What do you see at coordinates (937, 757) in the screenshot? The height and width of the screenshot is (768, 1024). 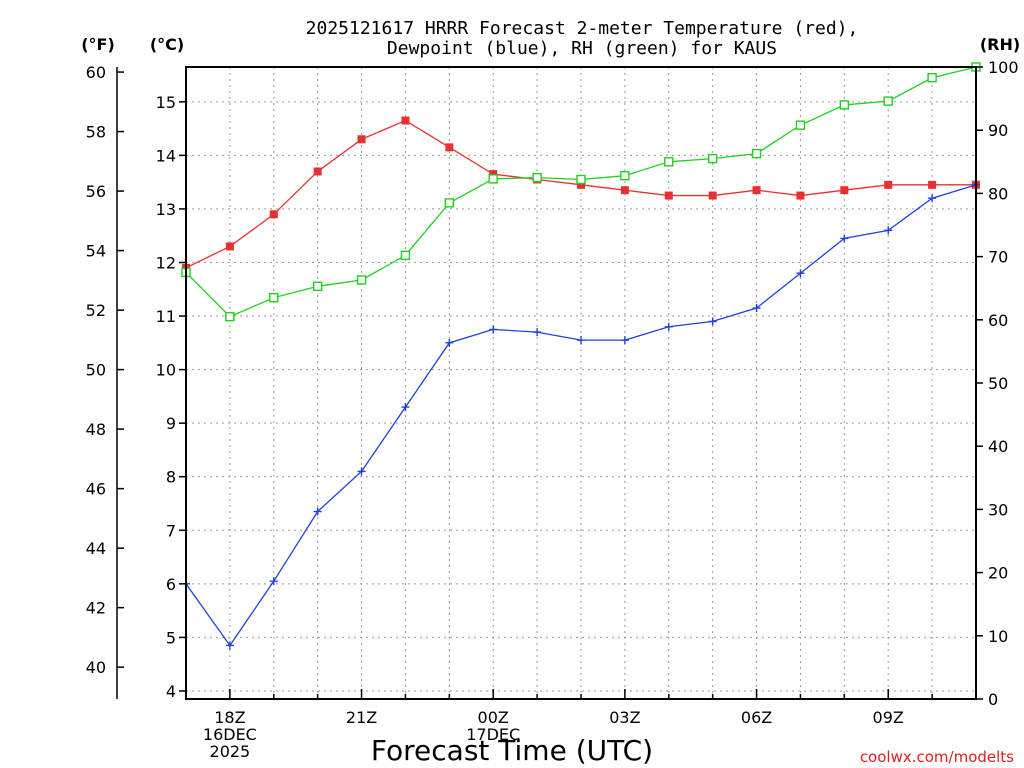 I see `credit-text: coolwx.com/modelts` at bounding box center [937, 757].